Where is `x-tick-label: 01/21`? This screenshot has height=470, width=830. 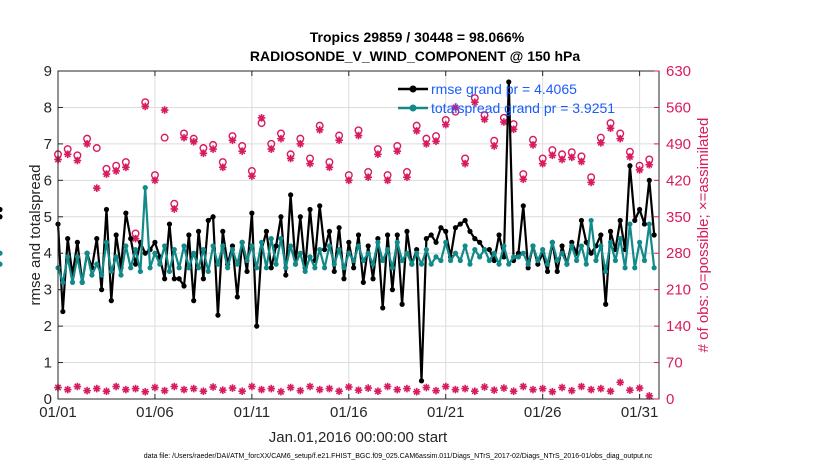
x-tick-label: 01/21 is located at coordinates (446, 412).